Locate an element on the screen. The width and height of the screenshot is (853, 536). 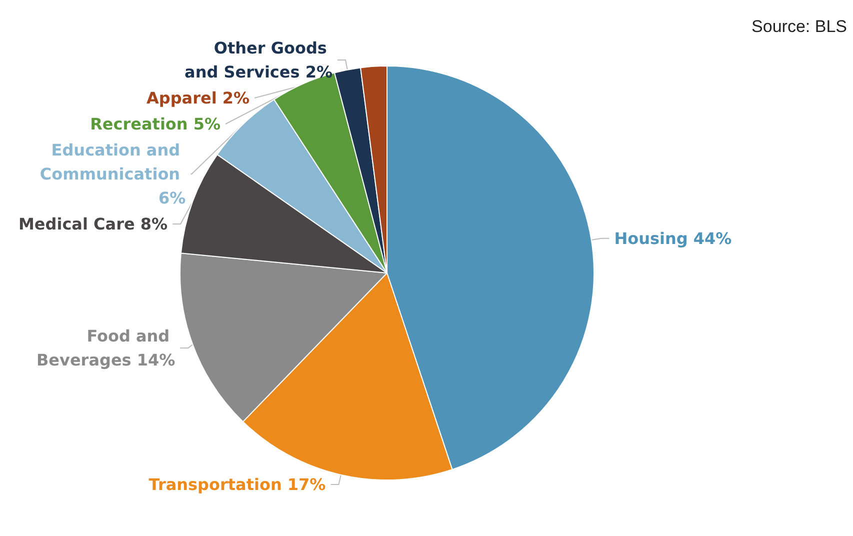
slice-label: Food and Beverages 14% is located at coordinates (106, 348).